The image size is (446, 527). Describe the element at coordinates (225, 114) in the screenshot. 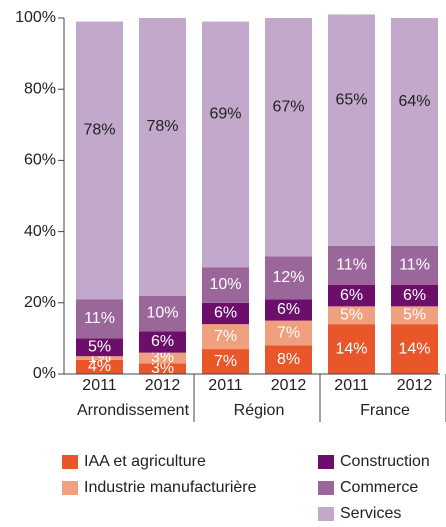

I see `value-label: 69%` at that location.